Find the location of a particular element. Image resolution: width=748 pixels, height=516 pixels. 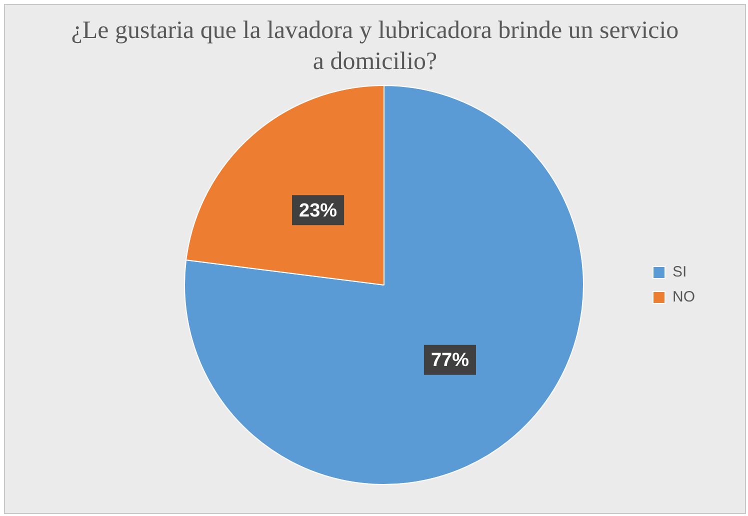

chart-title: ¿Le gustaria que la lavadora y lubricadora brinde un servicio a domicilio? is located at coordinates (375, 46).